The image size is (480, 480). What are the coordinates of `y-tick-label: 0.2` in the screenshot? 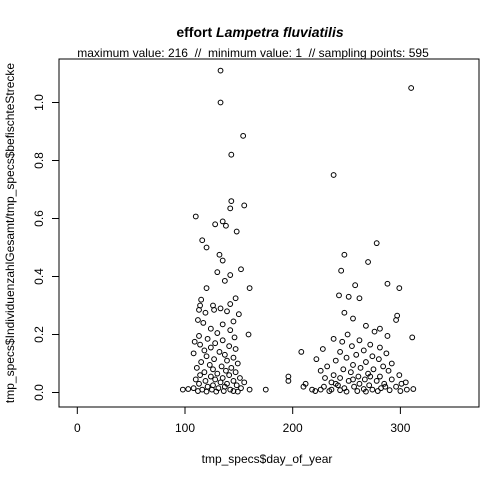 It's located at (39, 334).